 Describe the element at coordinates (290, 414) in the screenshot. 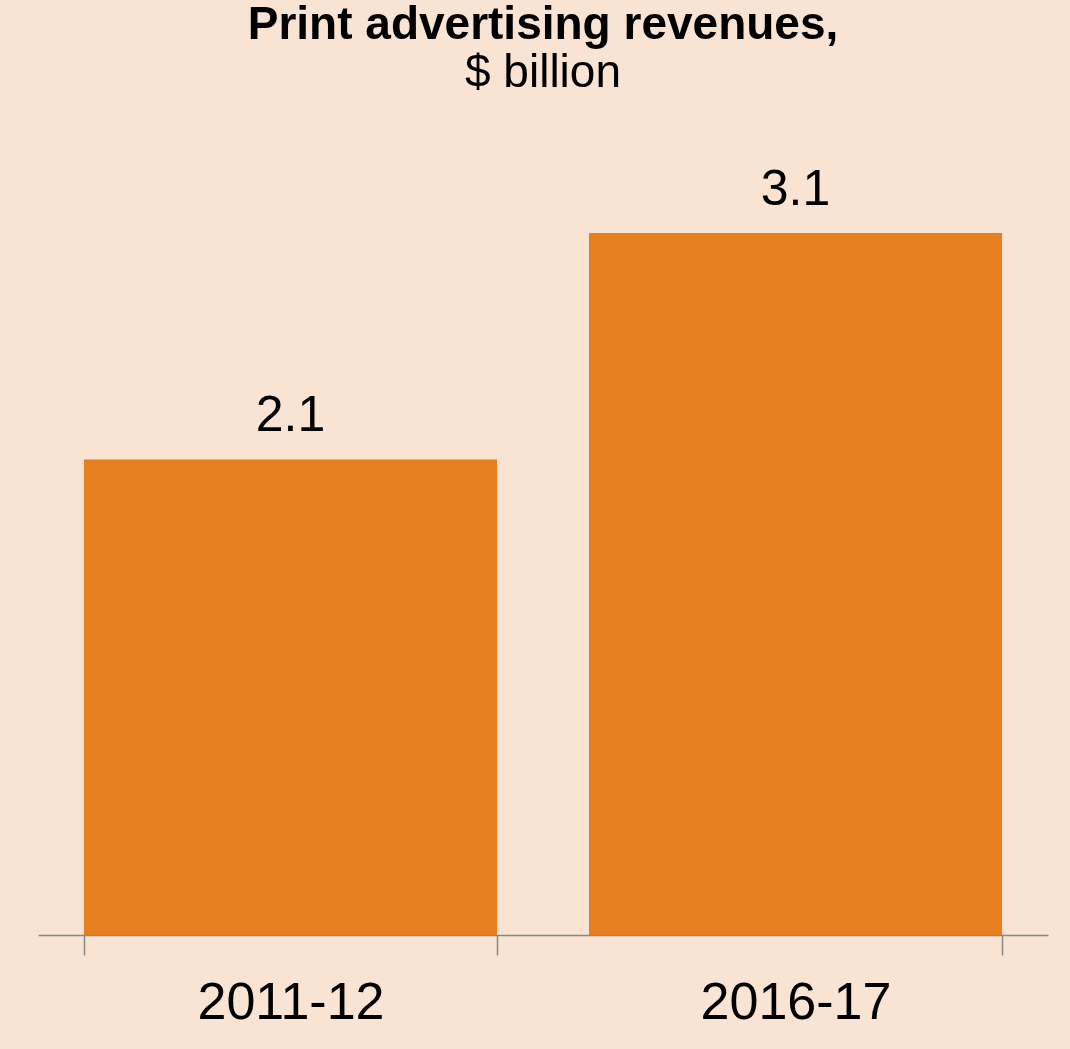

I see `data-label: 2.1` at that location.